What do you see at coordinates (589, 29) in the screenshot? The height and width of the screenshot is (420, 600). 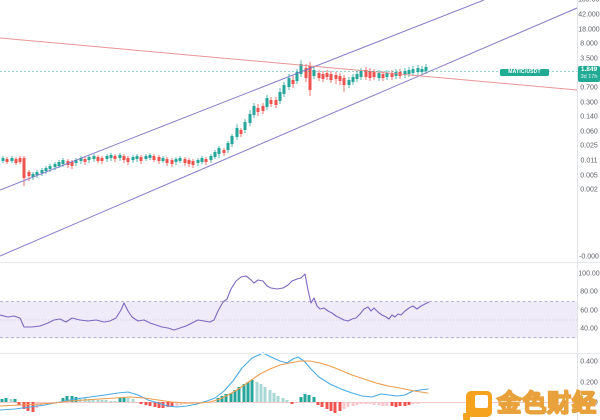 I see `price-axis-label: 18.000` at bounding box center [589, 29].